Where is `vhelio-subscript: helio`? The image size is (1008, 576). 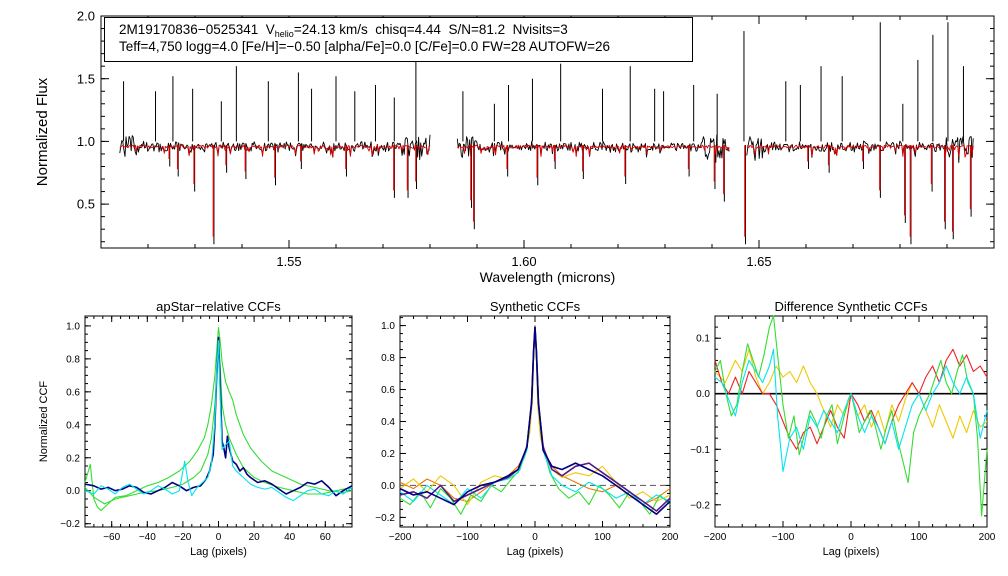
vhelio-subscript: helio is located at coordinates (284, 34).